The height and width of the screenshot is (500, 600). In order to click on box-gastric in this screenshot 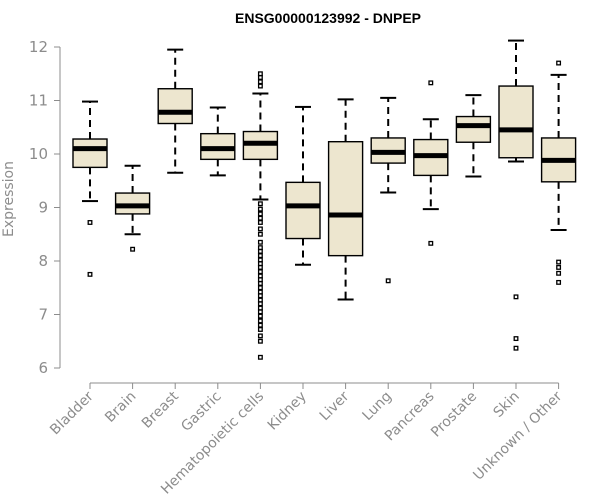, I will do `click(218, 141)`.